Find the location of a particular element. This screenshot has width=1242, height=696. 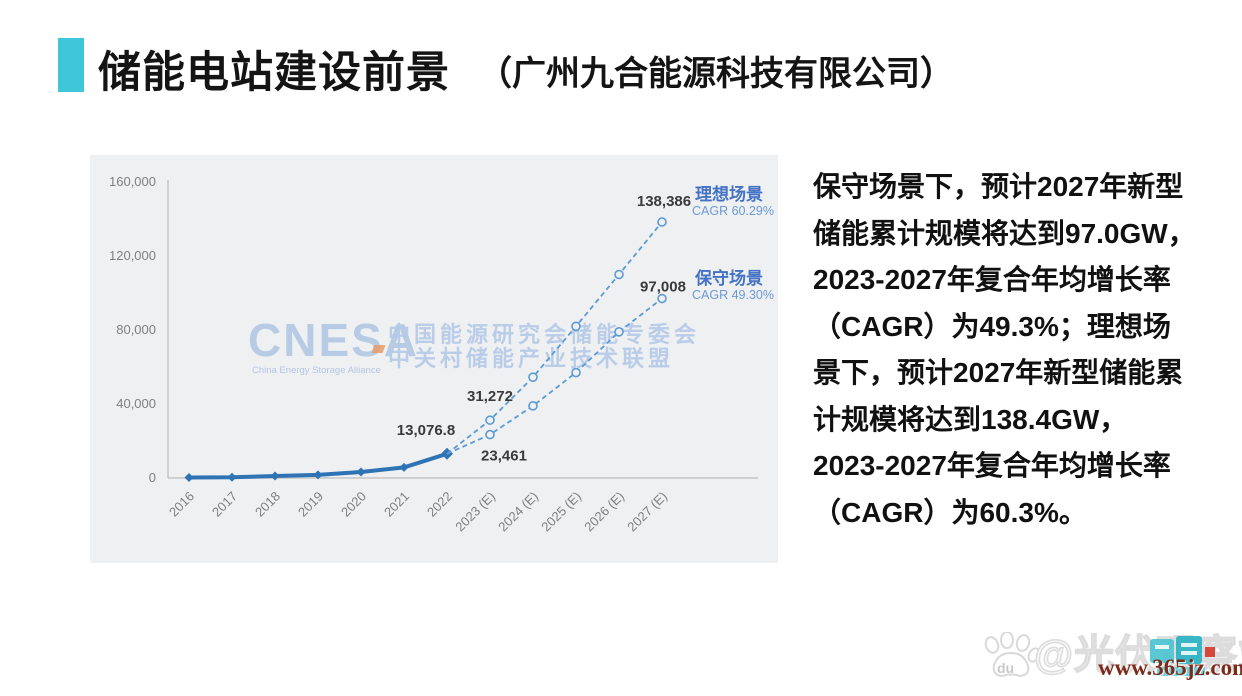

x-tick-label: 2026 (E) is located at coordinates (604, 512).